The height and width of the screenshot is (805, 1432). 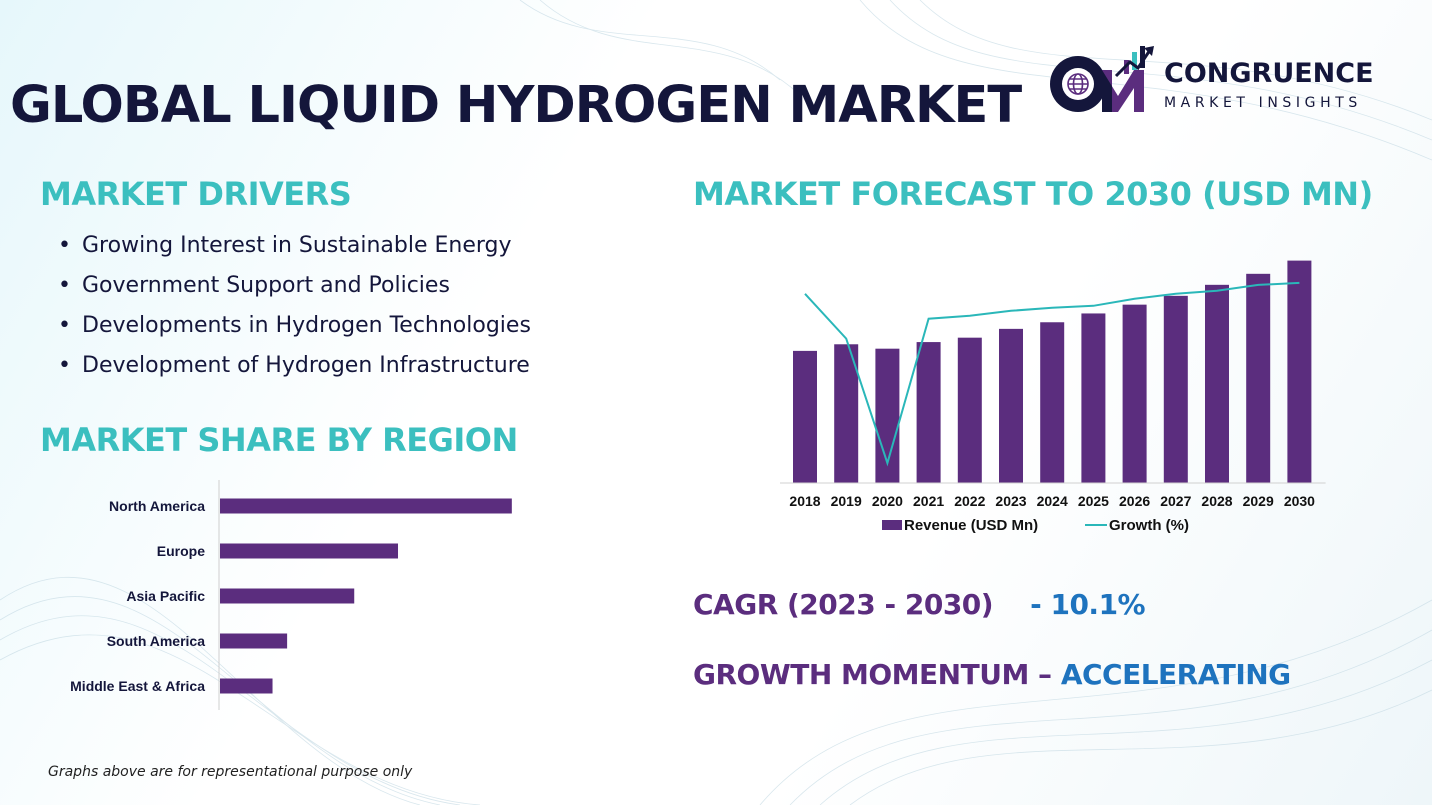 I want to click on cagr-value: - 10.1%, so click(x=1088, y=604).